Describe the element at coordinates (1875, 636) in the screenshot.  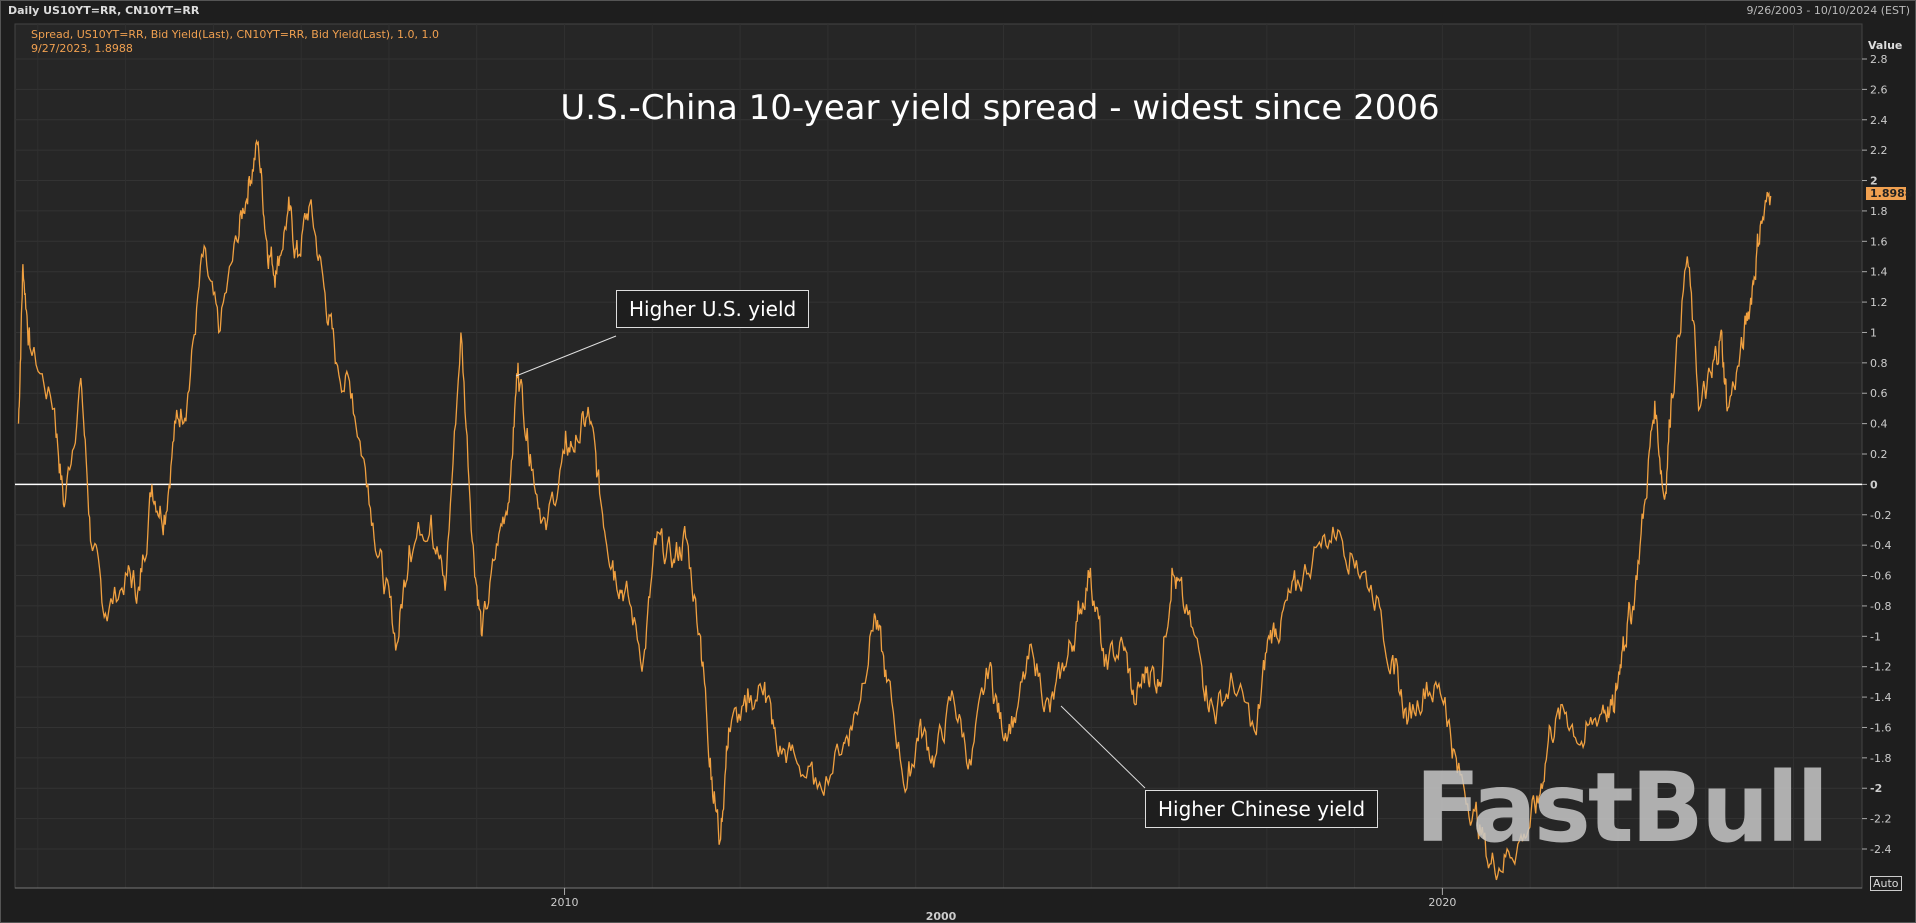
I see `y-tick-label: -1` at that location.